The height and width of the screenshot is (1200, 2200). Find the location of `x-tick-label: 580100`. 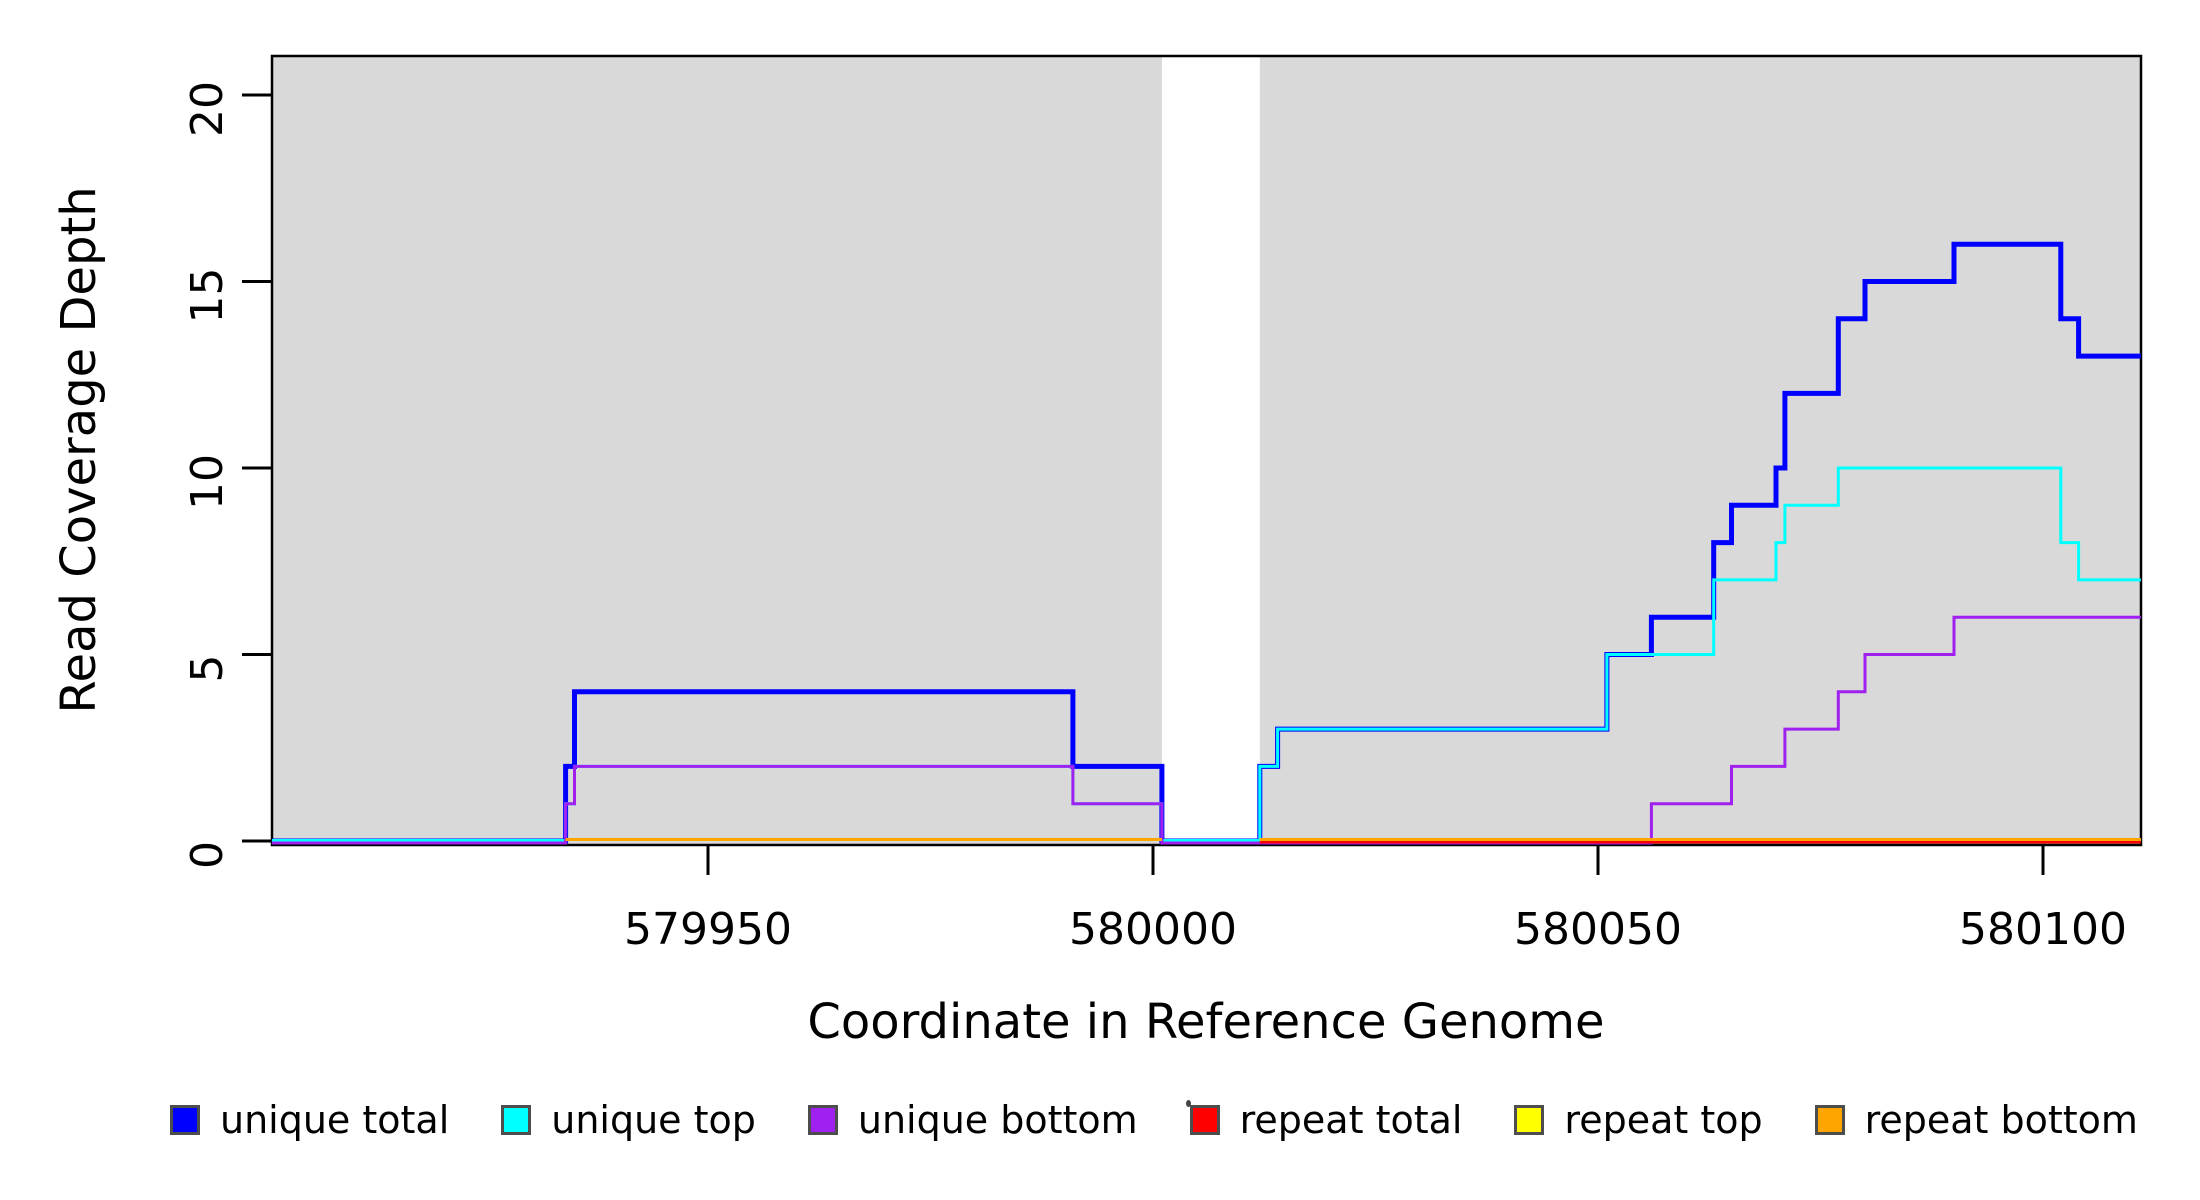

x-tick-label: 580100 is located at coordinates (2043, 929).